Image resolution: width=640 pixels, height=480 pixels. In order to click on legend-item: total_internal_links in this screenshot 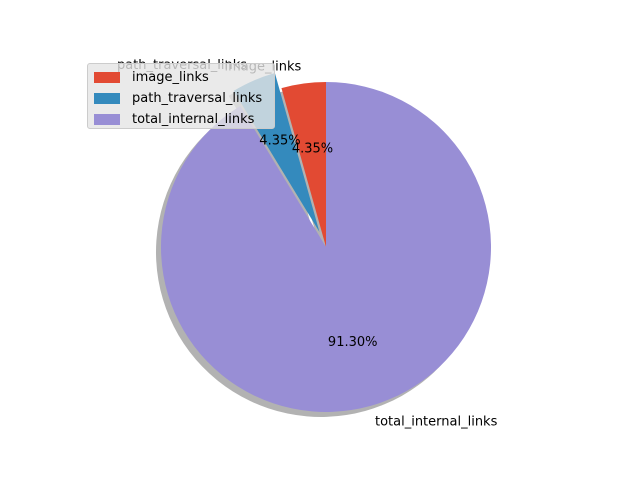, I will do `click(181, 119)`.